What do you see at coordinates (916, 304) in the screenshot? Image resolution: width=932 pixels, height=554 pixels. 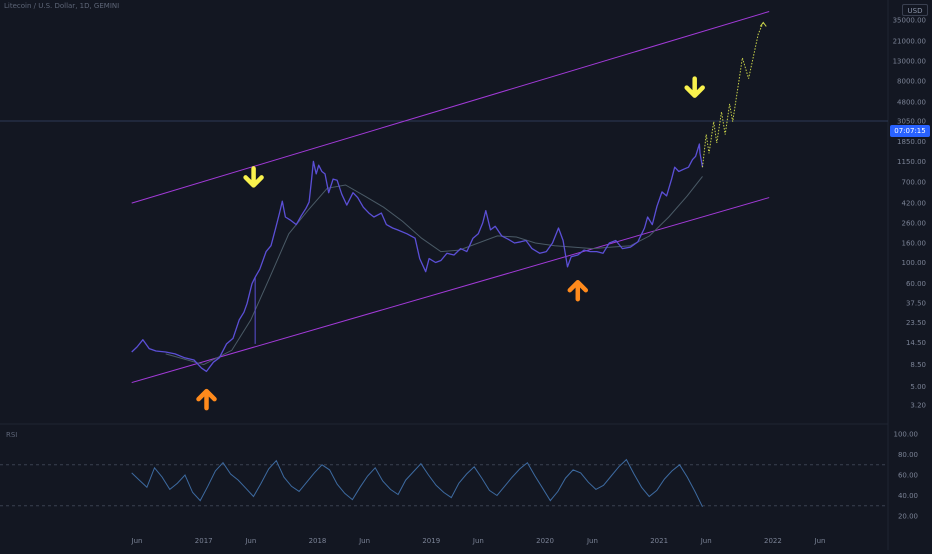 I see `price-axis-label-14: 37.50` at bounding box center [916, 304].